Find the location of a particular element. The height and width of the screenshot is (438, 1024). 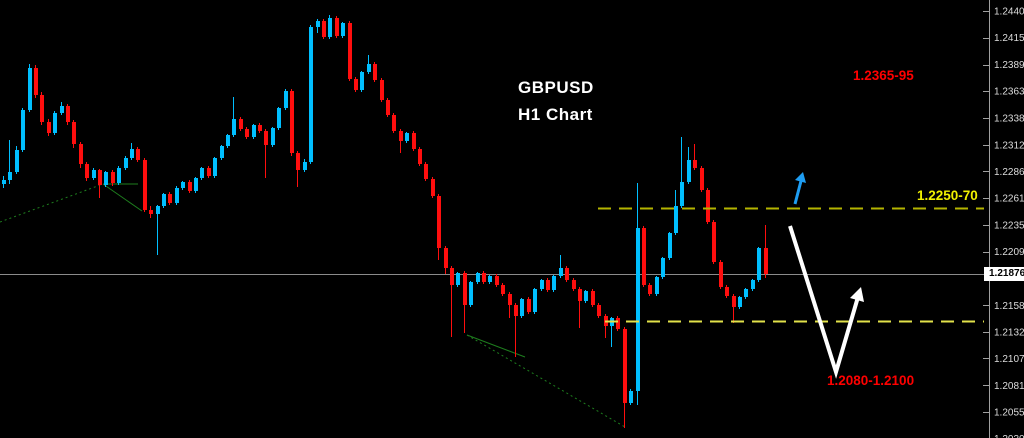

axis-price-label: 1.22610 is located at coordinates (1009, 198).